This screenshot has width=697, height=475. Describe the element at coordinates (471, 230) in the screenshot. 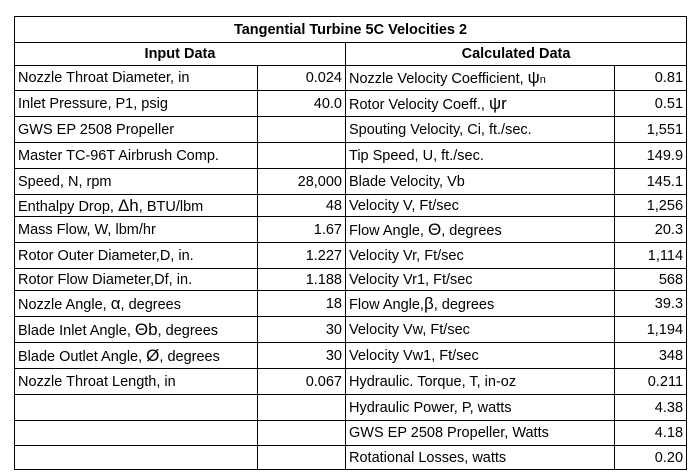

I see `calculated-label-post: , degrees` at that location.